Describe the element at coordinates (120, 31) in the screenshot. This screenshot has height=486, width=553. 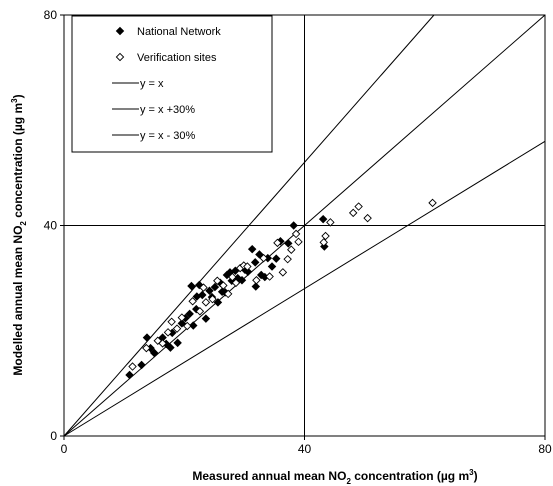
I see `legend-filled-diamond-marker` at that location.